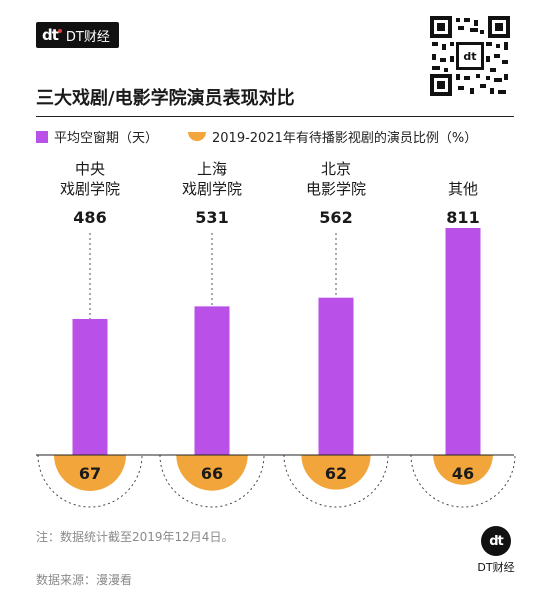 The image size is (550, 608). Describe the element at coordinates (165, 98) in the screenshot. I see `chart-title: 三大戏剧/电影学院演员表现对比` at that location.